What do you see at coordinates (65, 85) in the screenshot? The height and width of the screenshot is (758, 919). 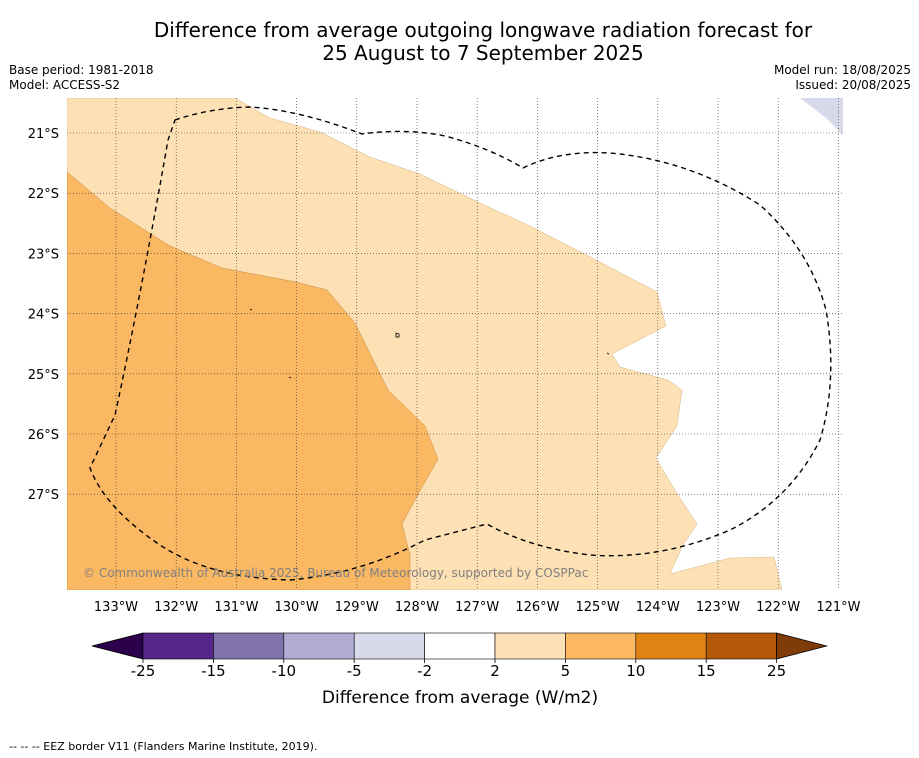 I see `model-label: Model: ACCESS-S2` at bounding box center [65, 85].